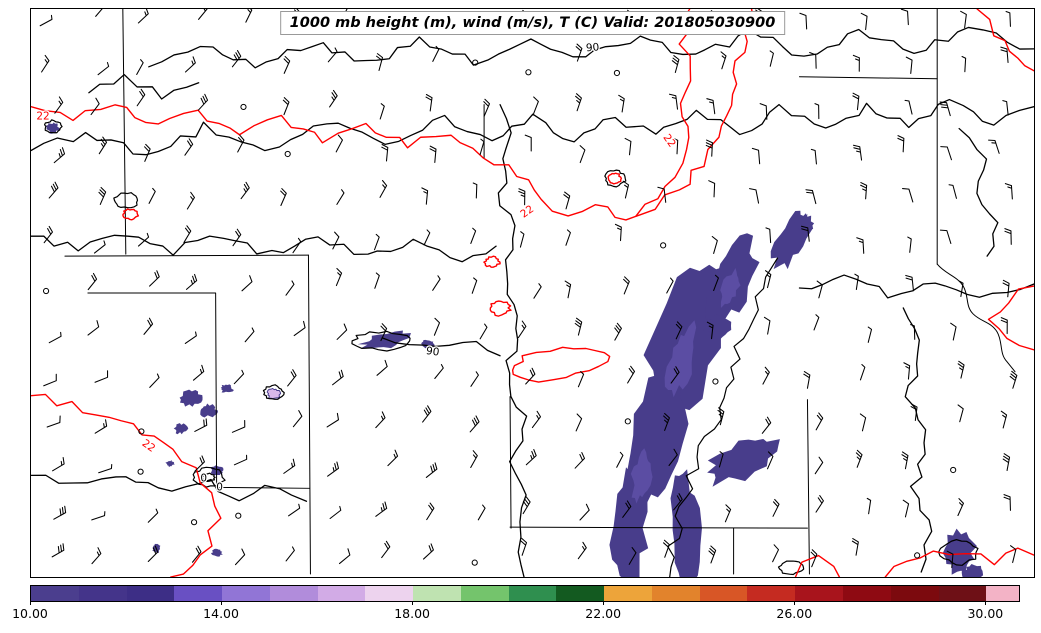 Image resolution: width=1041 pixels, height=633 pixels. What do you see at coordinates (592, 47) in the screenshot?
I see `contour-label: 90` at bounding box center [592, 47].